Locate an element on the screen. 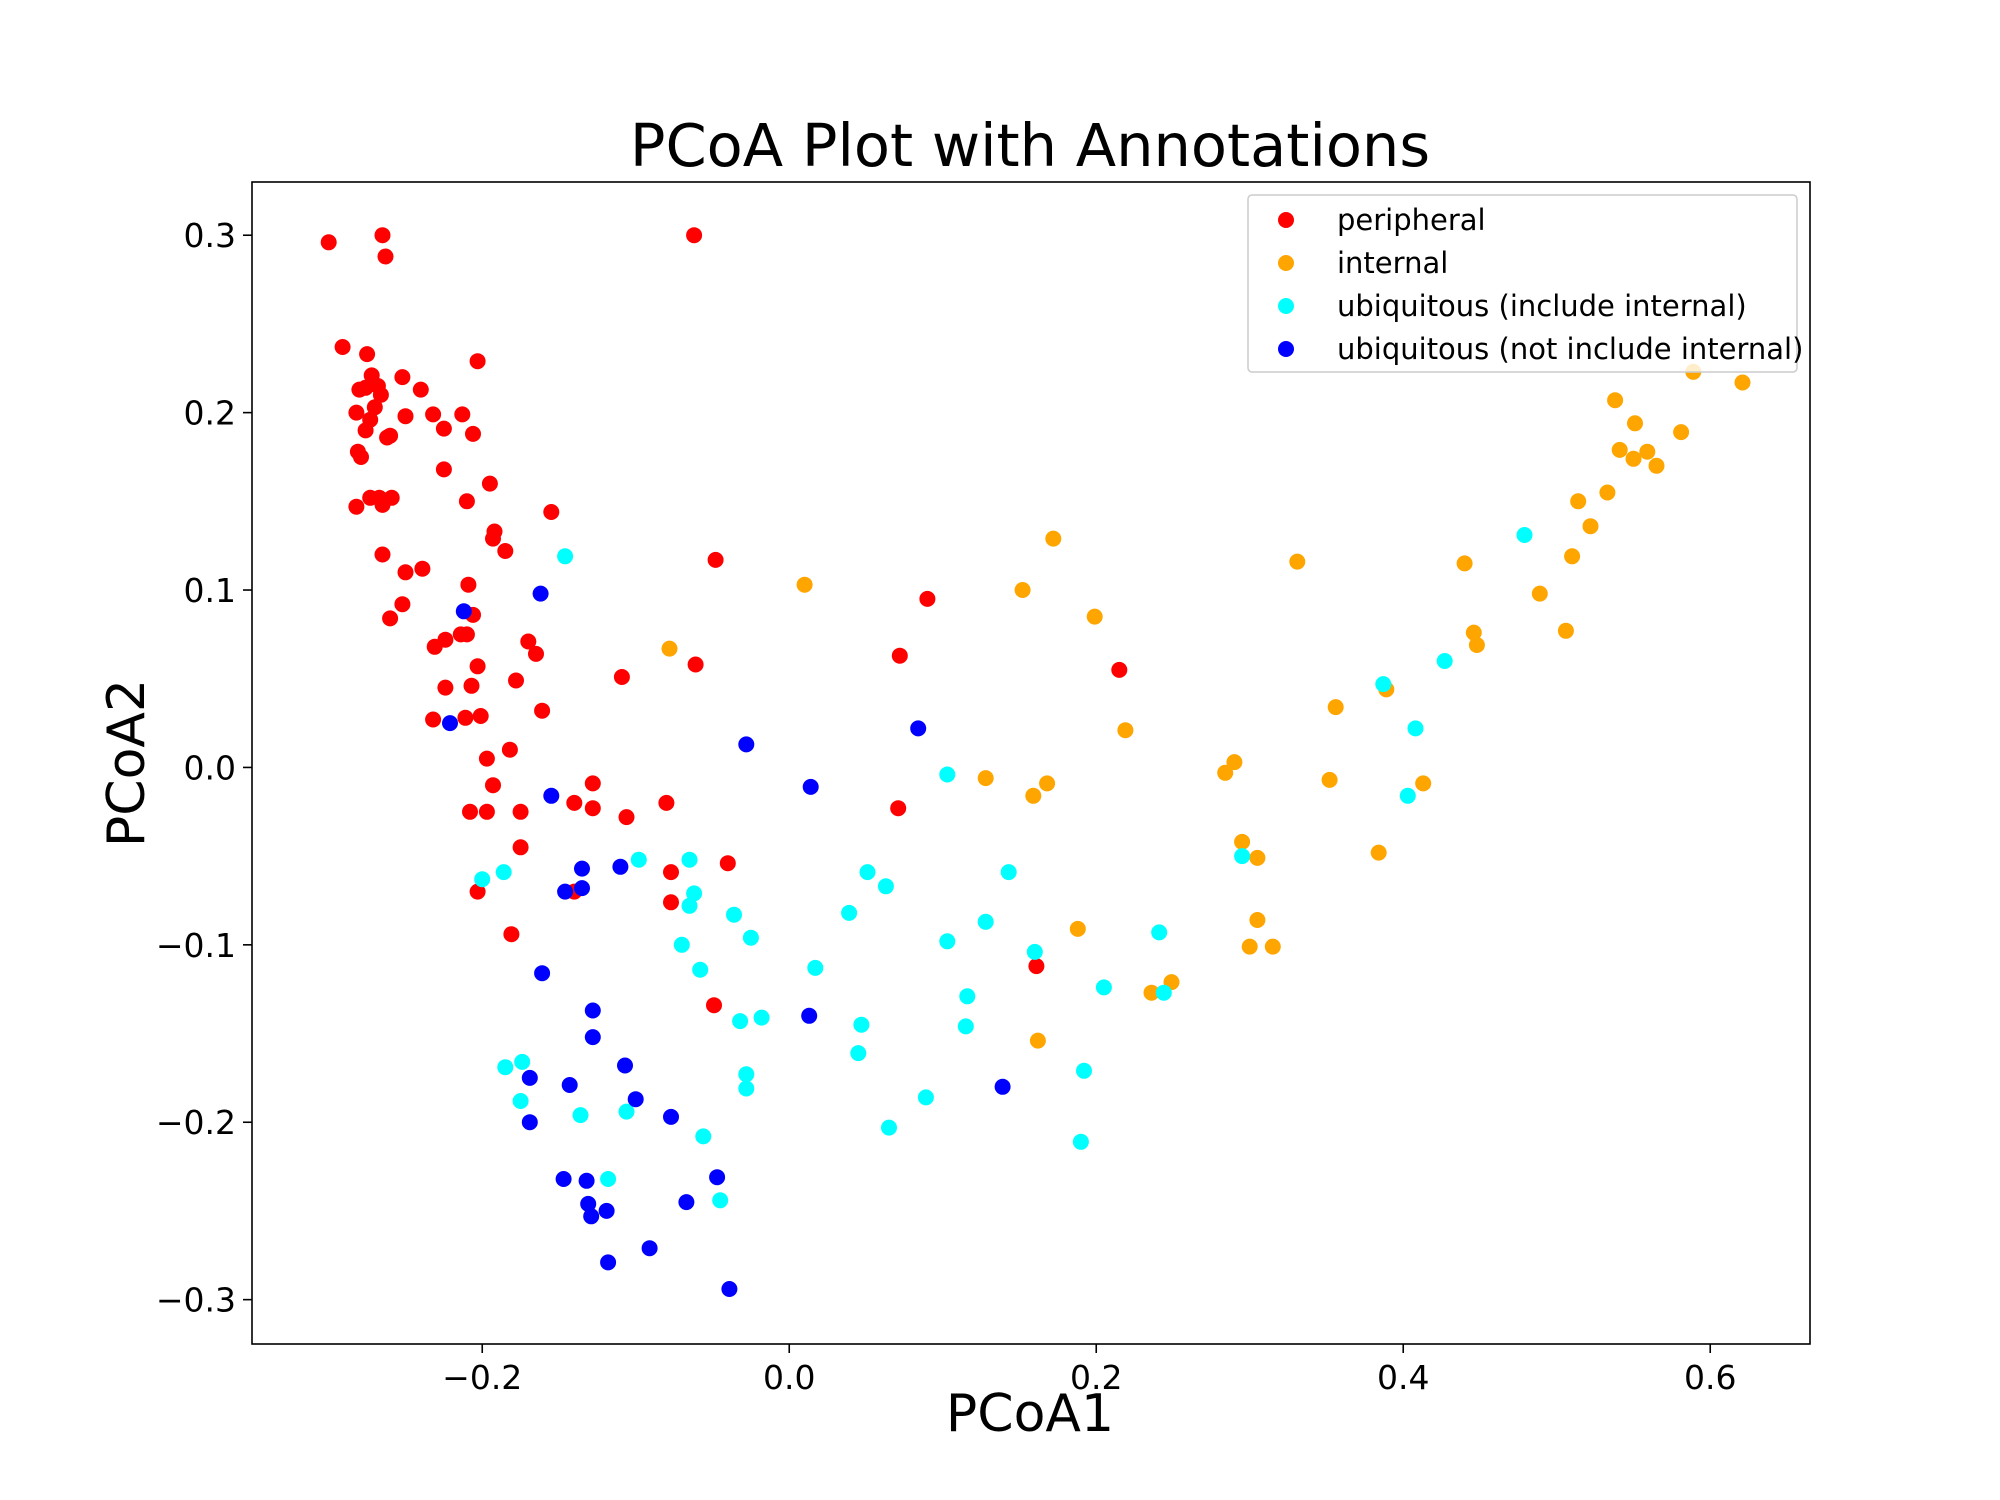 This screenshot has width=2000, height=1500. x-tick-label: 0.0 is located at coordinates (789, 1377).